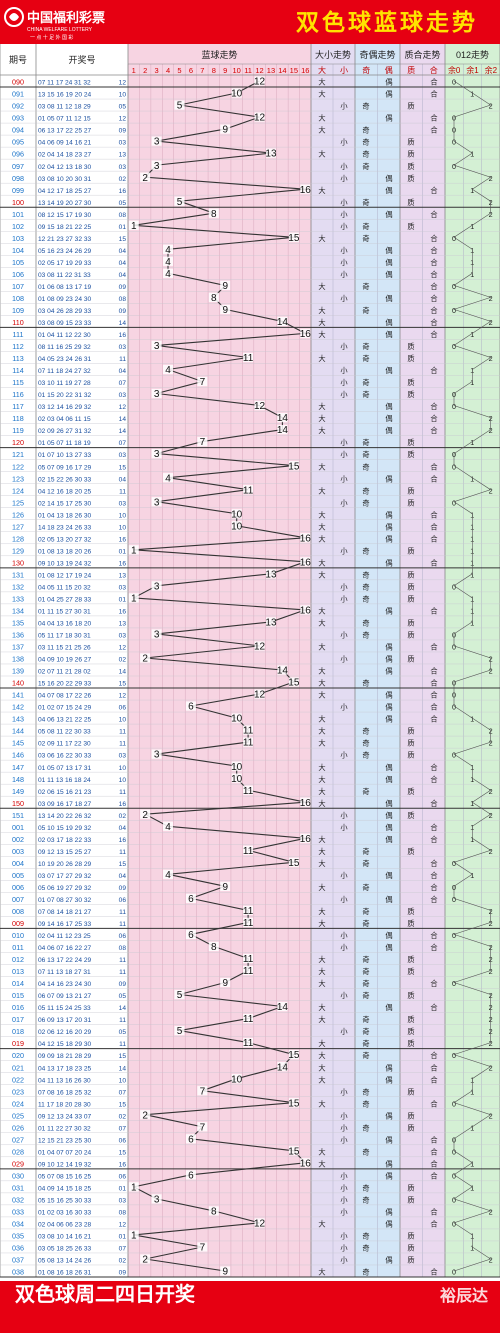  What do you see at coordinates (454, 82) in the screenshot?
I see `mod3-mark: 0` at bounding box center [454, 82].